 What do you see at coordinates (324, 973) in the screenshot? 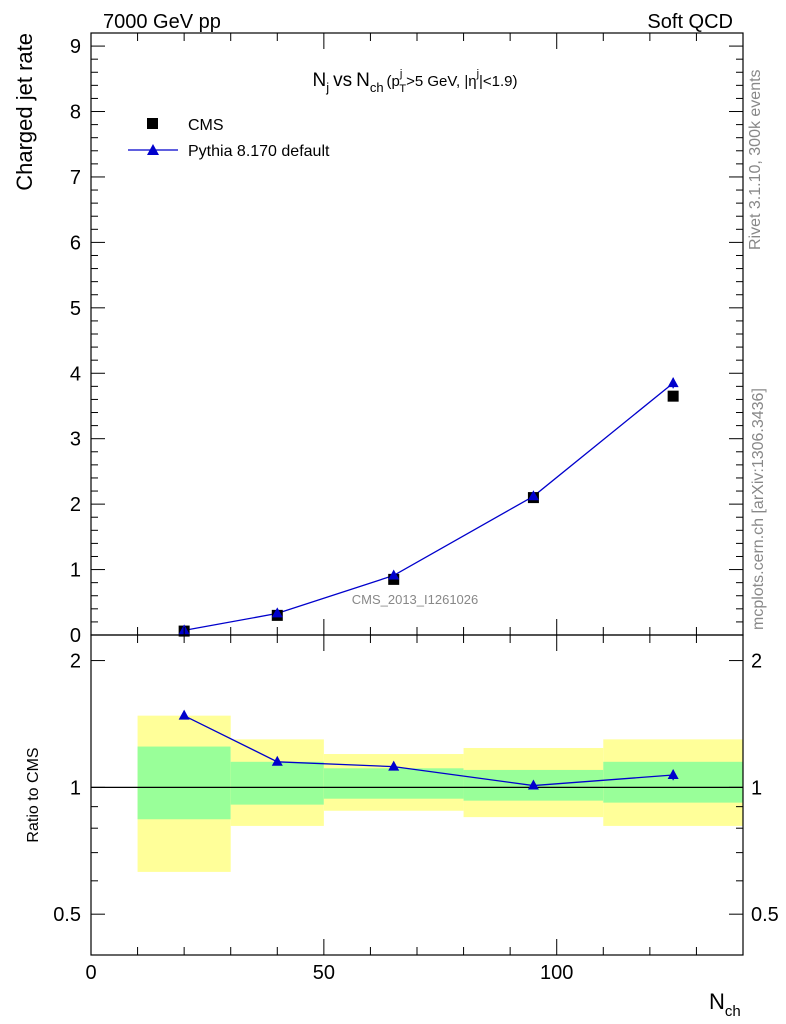
I see `x-tick-label: 50` at bounding box center [324, 973].